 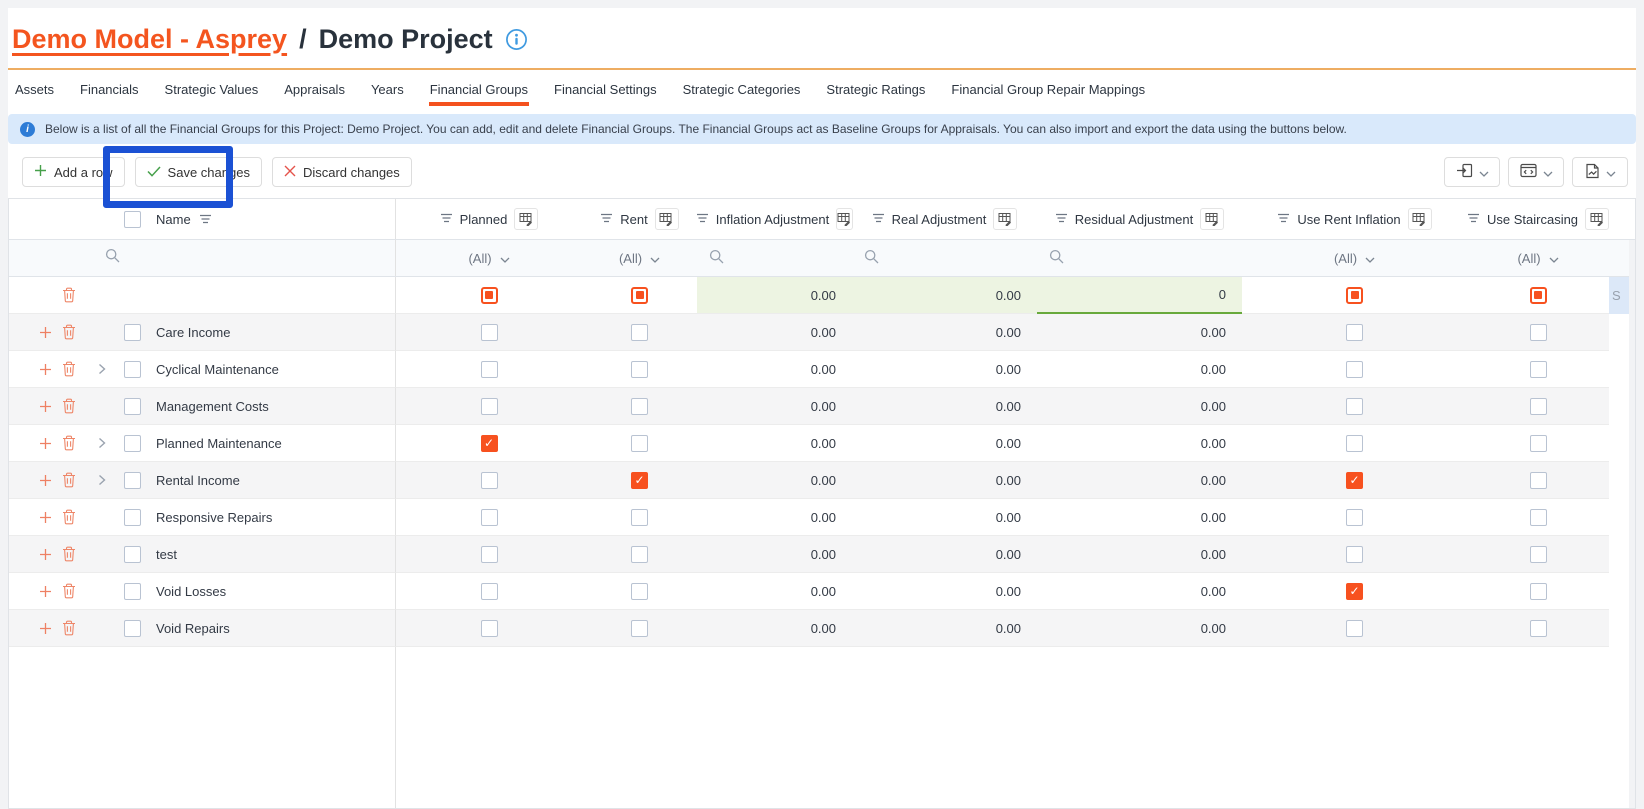 What do you see at coordinates (198, 172) in the screenshot?
I see `save-changes-button: Save changes` at bounding box center [198, 172].